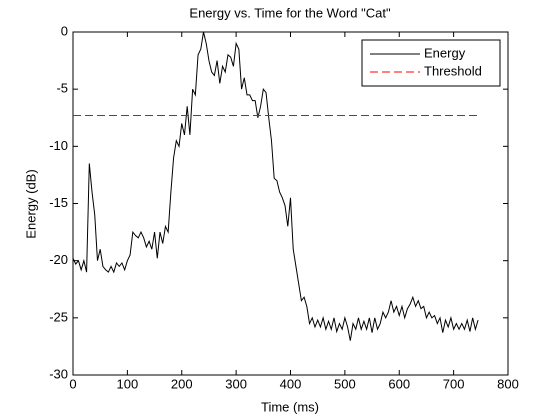 Image resolution: width=560 pixels, height=420 pixels. I want to click on legend-label: Threshold, so click(453, 70).